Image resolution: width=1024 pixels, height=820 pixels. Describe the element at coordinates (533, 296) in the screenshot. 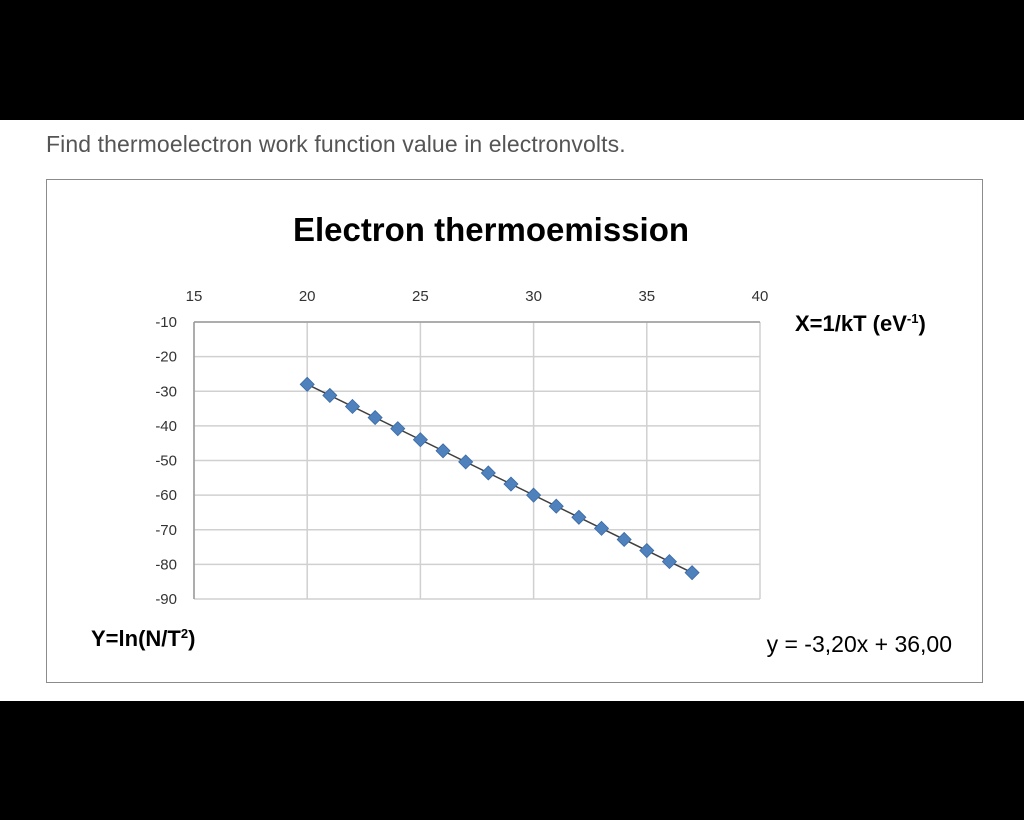

I see `x-tick-label: 30` at that location.